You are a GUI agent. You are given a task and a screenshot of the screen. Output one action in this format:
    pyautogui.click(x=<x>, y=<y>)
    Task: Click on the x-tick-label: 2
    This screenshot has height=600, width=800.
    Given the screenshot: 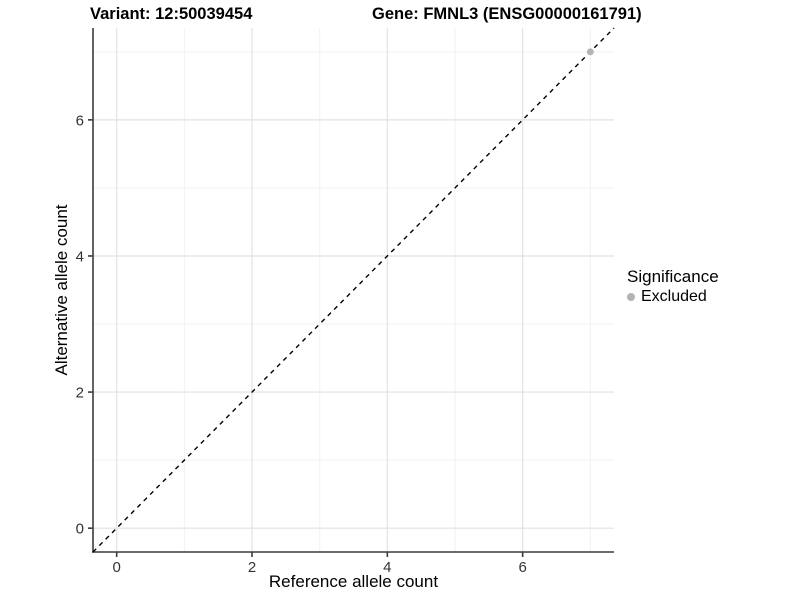 What is the action you would take?
    pyautogui.click(x=252, y=567)
    